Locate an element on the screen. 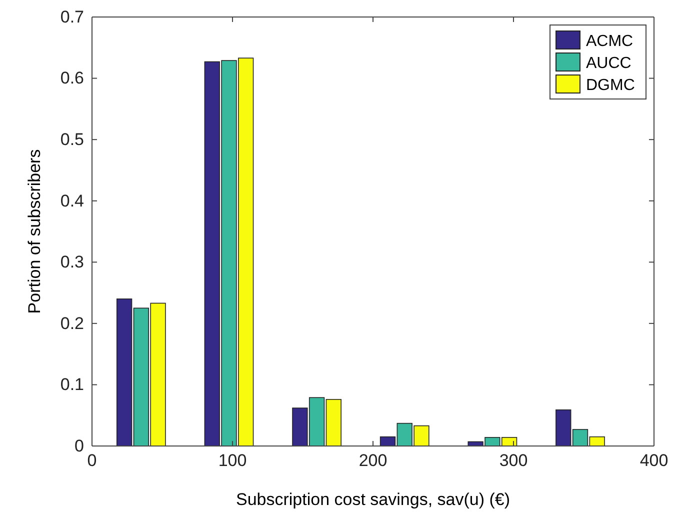  y-tick-label: 0.1 is located at coordinates (72, 384).